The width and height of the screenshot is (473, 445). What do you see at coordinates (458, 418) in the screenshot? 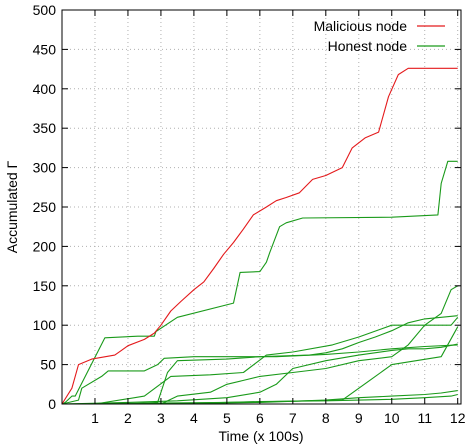
I see `x-tick-label: 12` at bounding box center [458, 418].